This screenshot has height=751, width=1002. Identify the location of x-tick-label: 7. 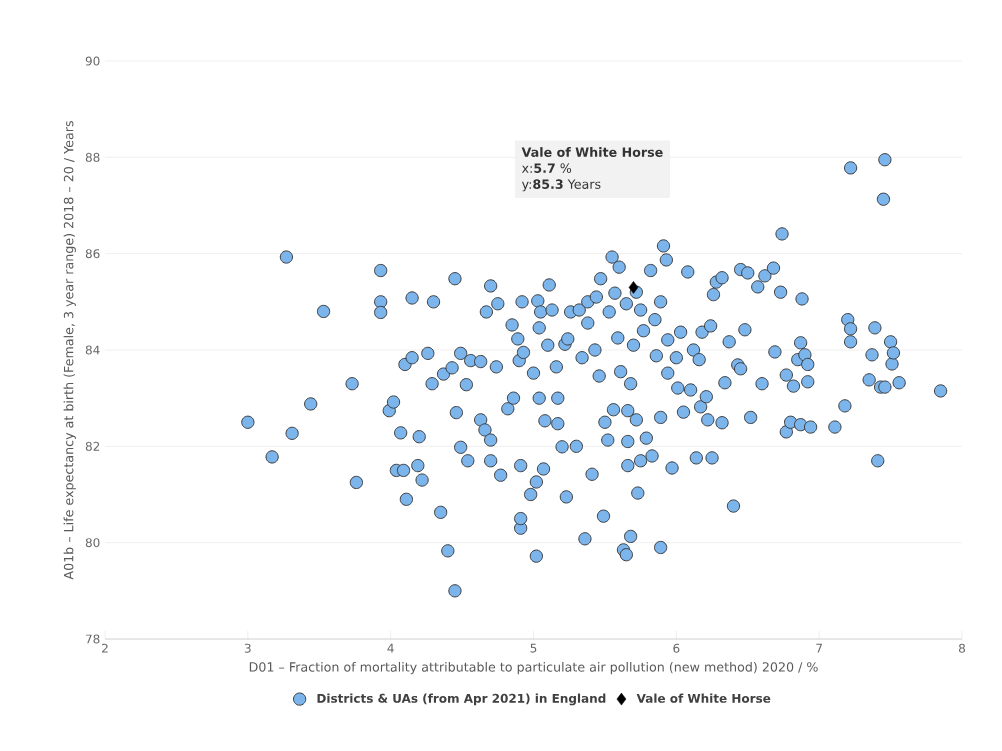
(819, 648).